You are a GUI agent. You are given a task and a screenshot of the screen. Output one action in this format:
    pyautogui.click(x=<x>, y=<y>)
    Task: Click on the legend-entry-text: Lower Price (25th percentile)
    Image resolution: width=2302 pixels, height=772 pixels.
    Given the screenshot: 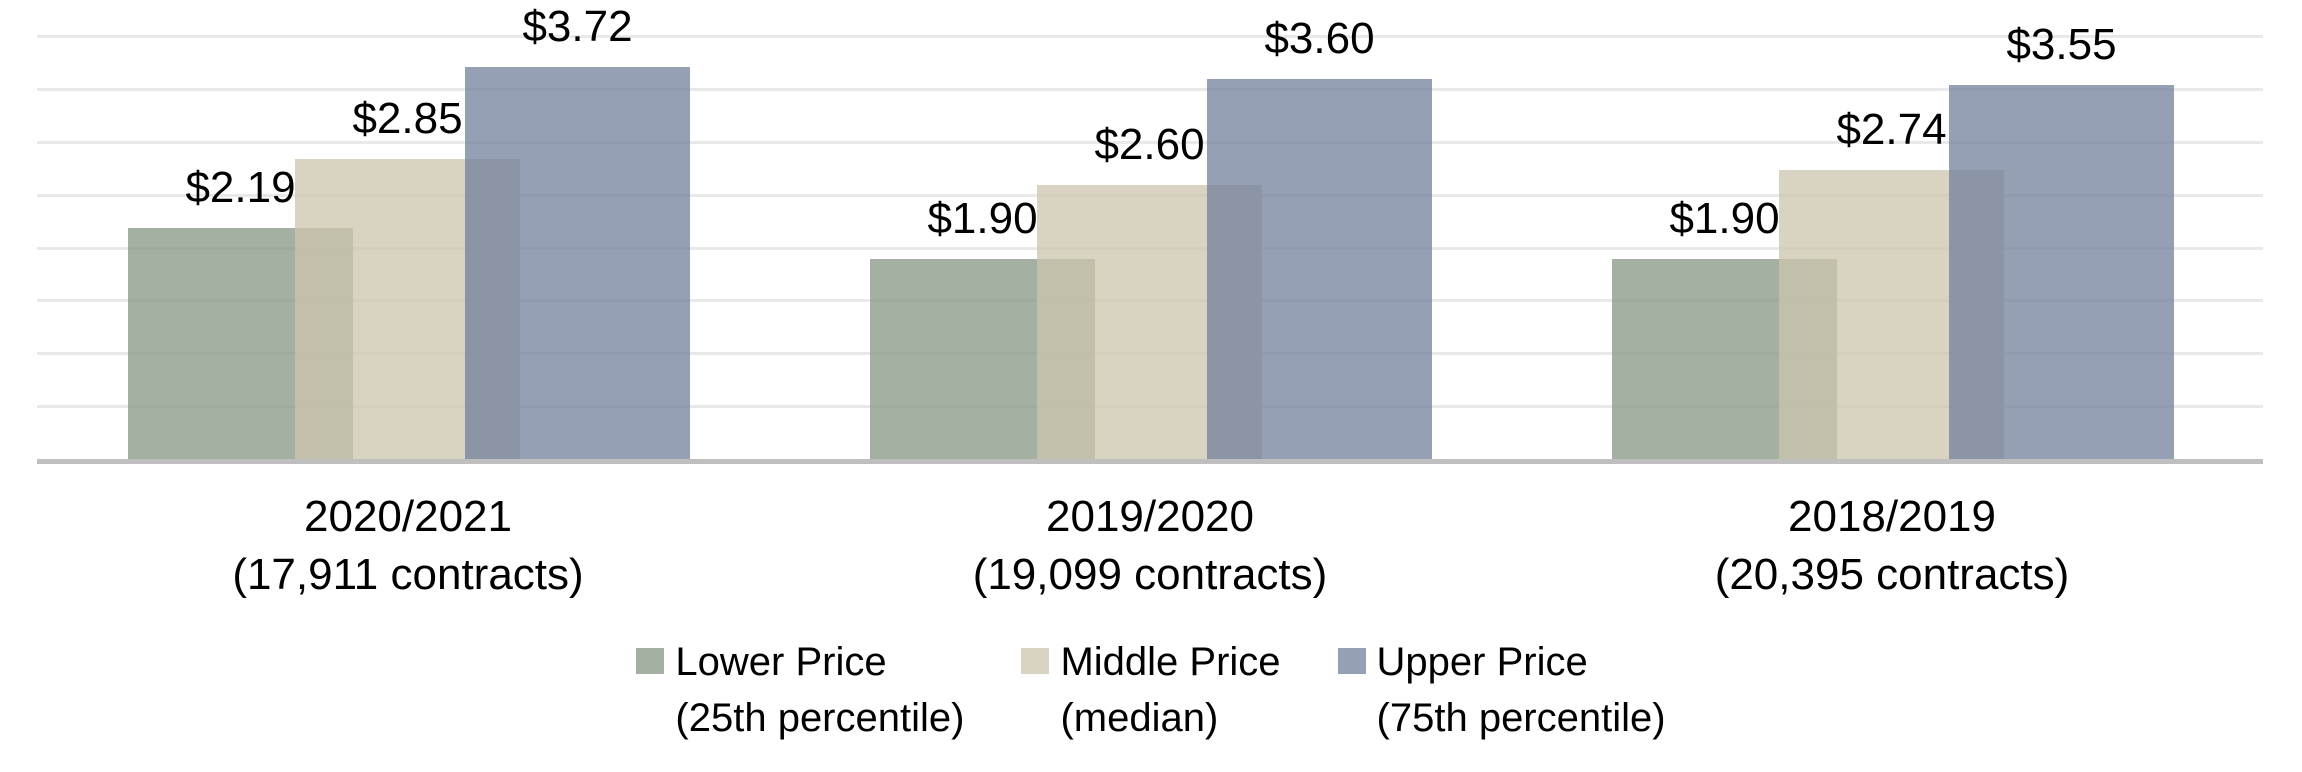 What is the action you would take?
    pyautogui.click(x=819, y=690)
    